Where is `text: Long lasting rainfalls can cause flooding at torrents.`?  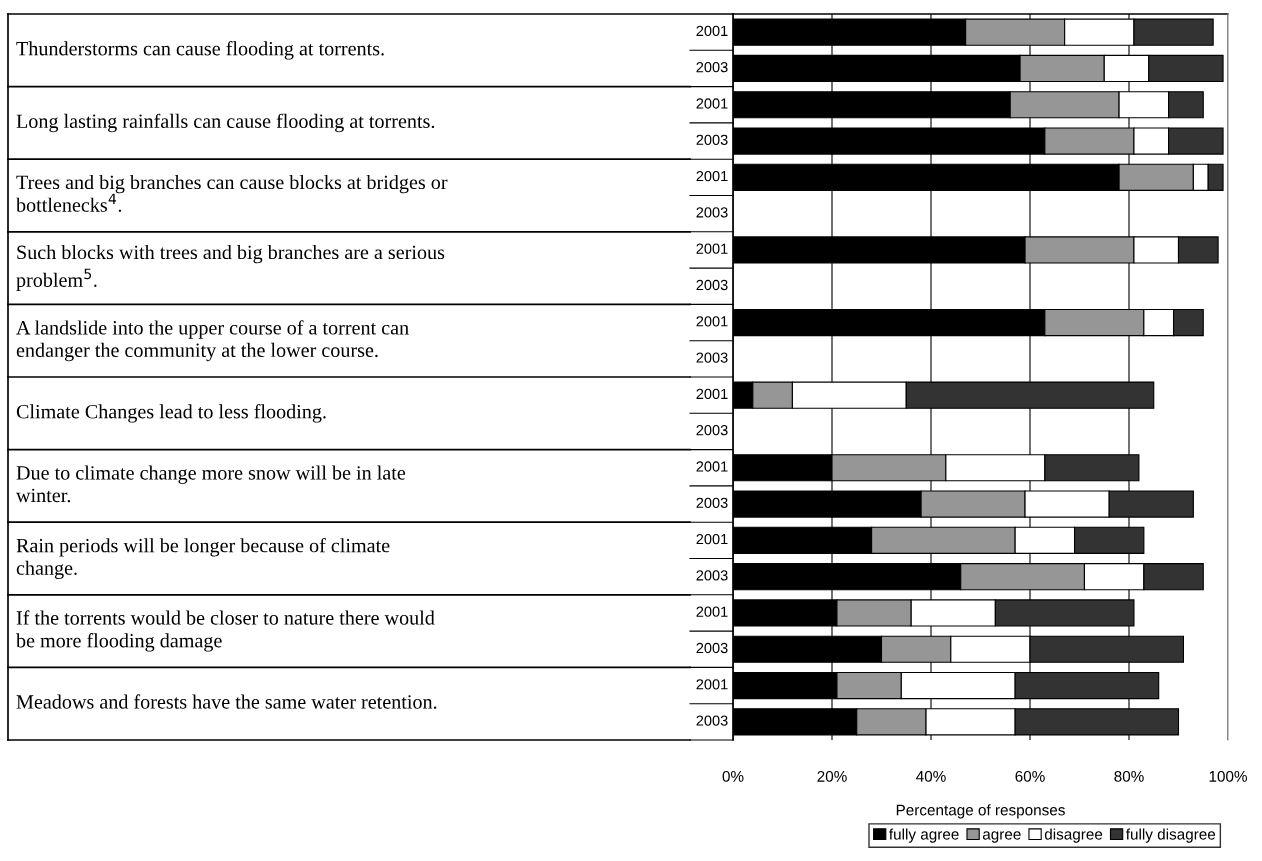
text: Long lasting rainfalls can cause flooding at torrents. is located at coordinates (225, 123).